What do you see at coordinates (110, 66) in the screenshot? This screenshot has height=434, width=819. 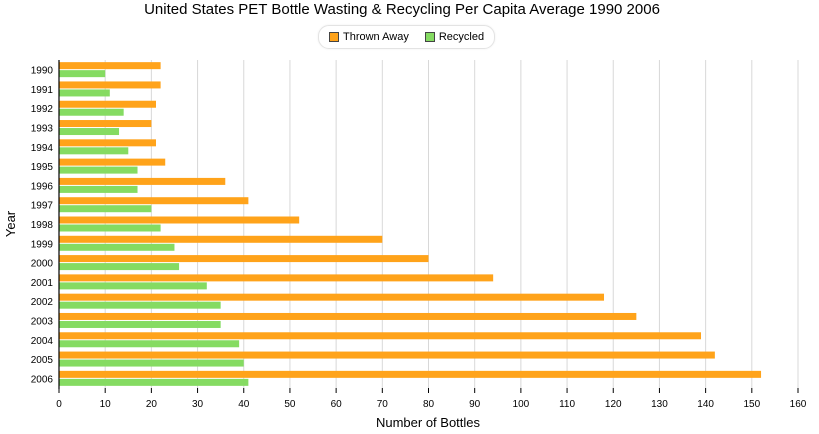 I see `bar-thrown-away-1990` at bounding box center [110, 66].